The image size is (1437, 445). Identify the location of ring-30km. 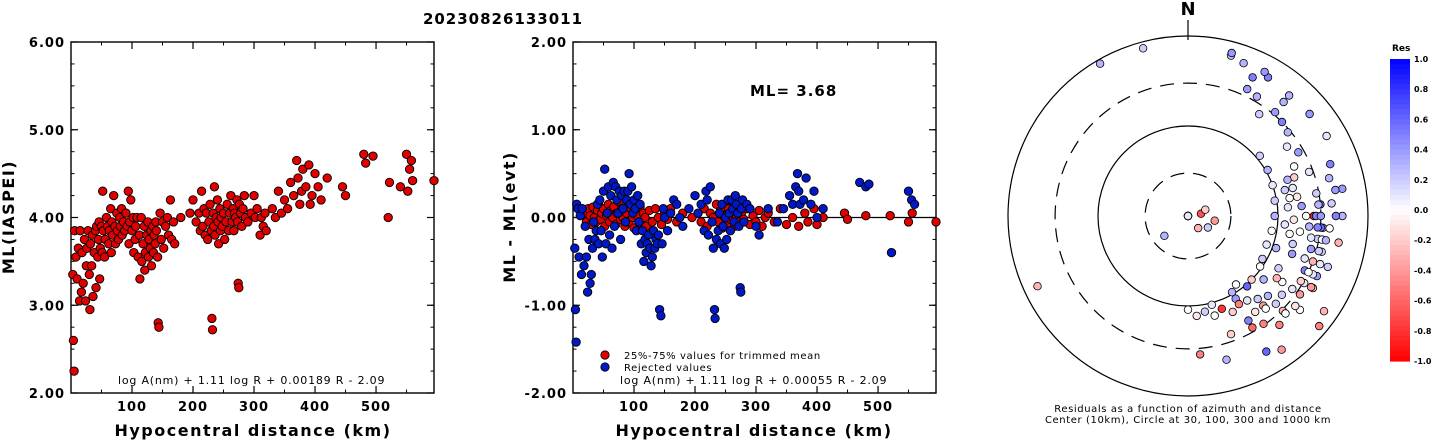
(1188, 216).